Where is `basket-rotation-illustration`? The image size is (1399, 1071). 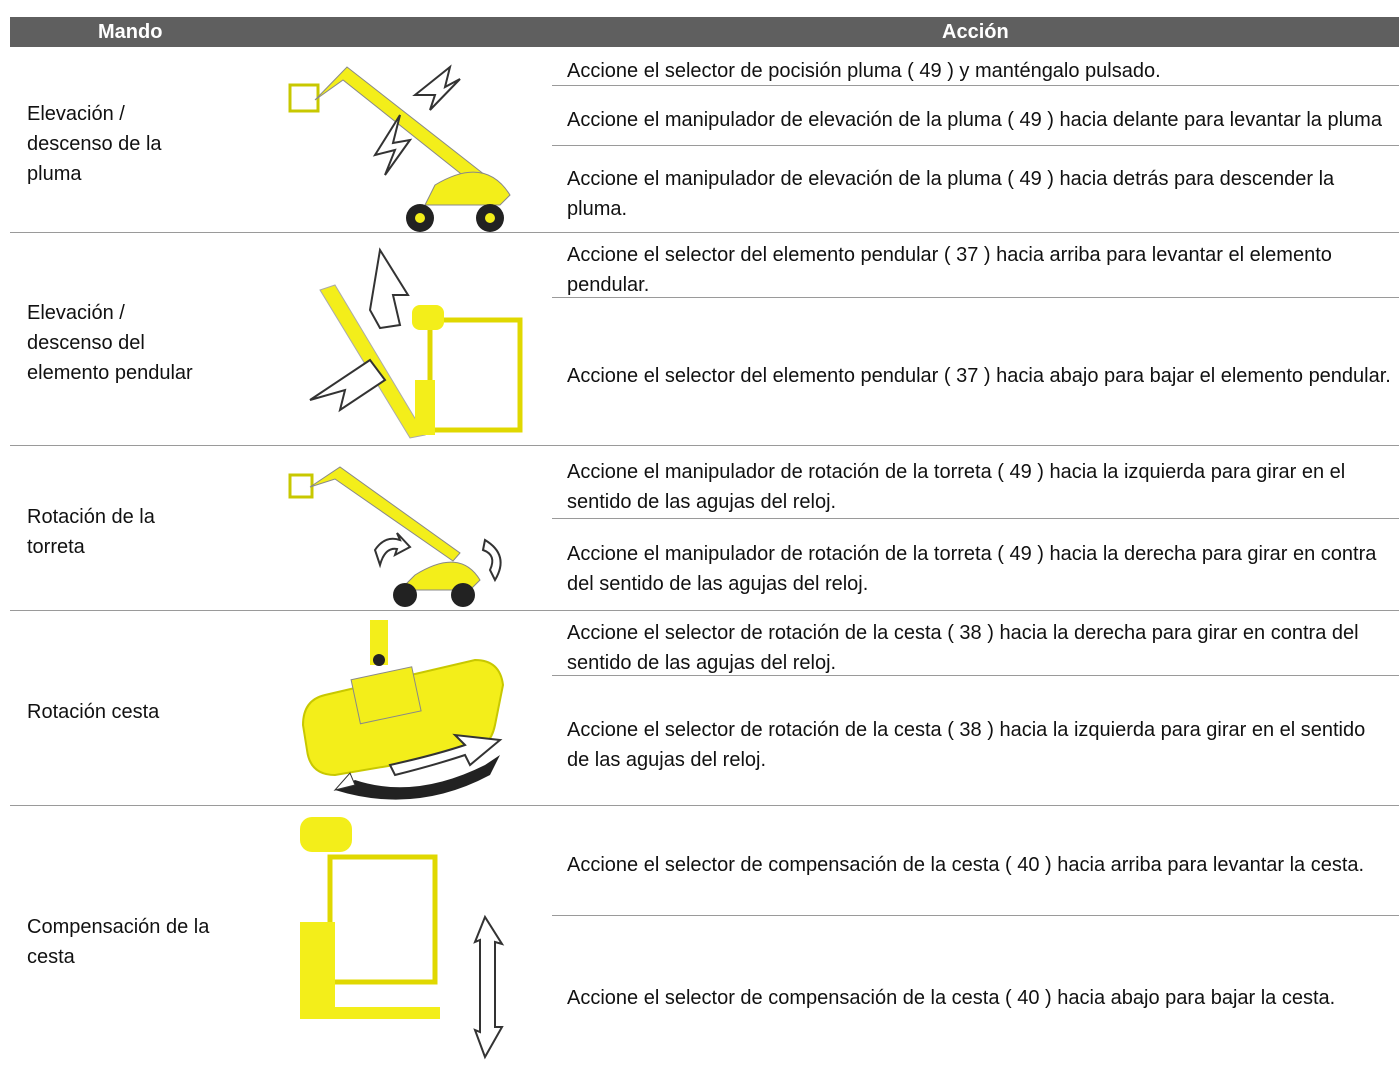
basket-rotation-illustration is located at coordinates (403, 710).